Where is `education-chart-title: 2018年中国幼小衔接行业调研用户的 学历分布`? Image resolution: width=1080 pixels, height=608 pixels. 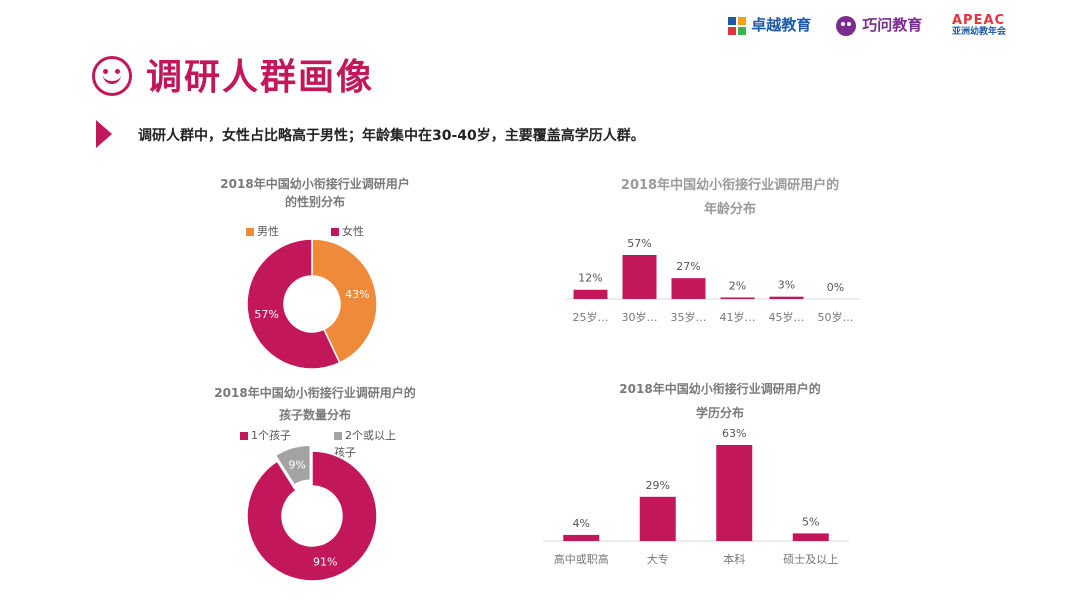
education-chart-title: 2018年中国幼小衔接行业调研用户的 学历分布 is located at coordinates (720, 401).